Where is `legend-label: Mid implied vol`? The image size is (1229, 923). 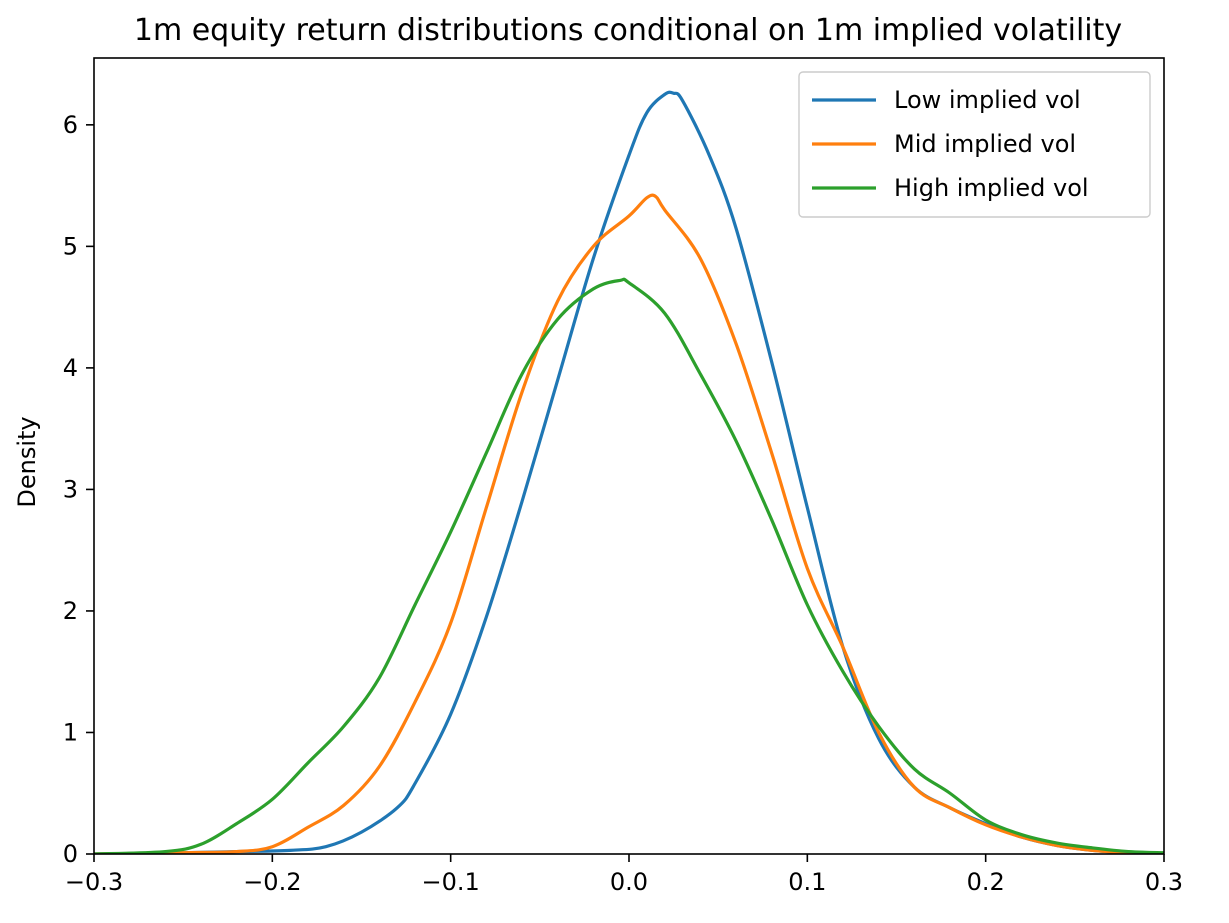 legend-label: Mid implied vol is located at coordinates (985, 144).